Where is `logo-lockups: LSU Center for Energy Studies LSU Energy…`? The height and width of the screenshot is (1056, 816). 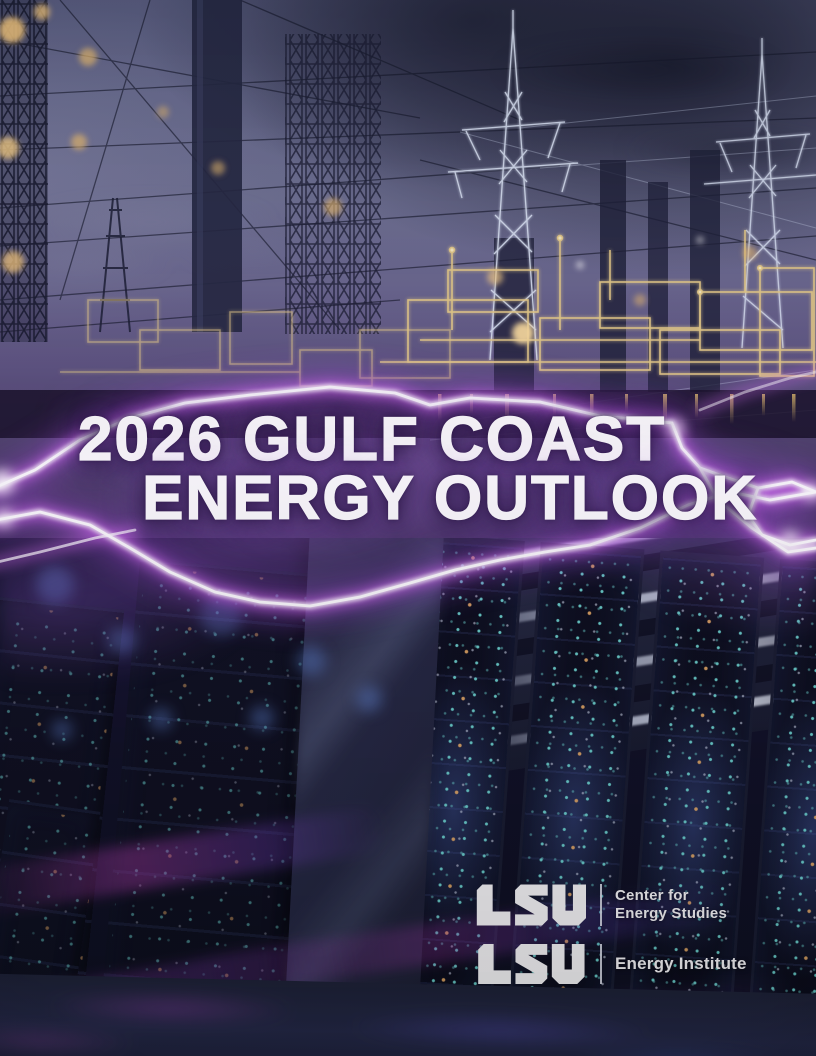
logo-lockups: LSU Center for Energy Studies LSU Energy… is located at coordinates (610, 934).